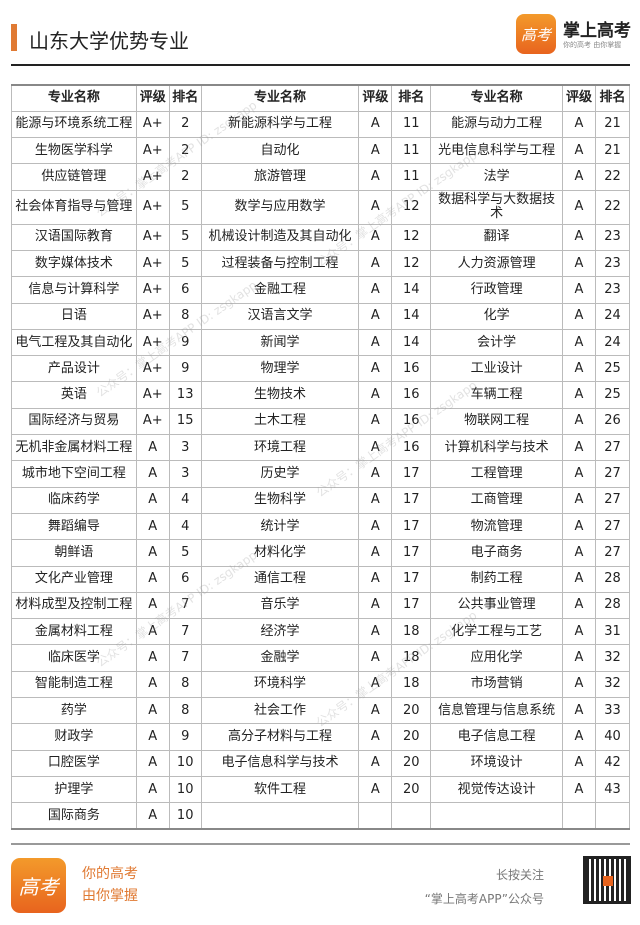  What do you see at coordinates (185, 448) in the screenshot?
I see `rank: 3` at bounding box center [185, 448].